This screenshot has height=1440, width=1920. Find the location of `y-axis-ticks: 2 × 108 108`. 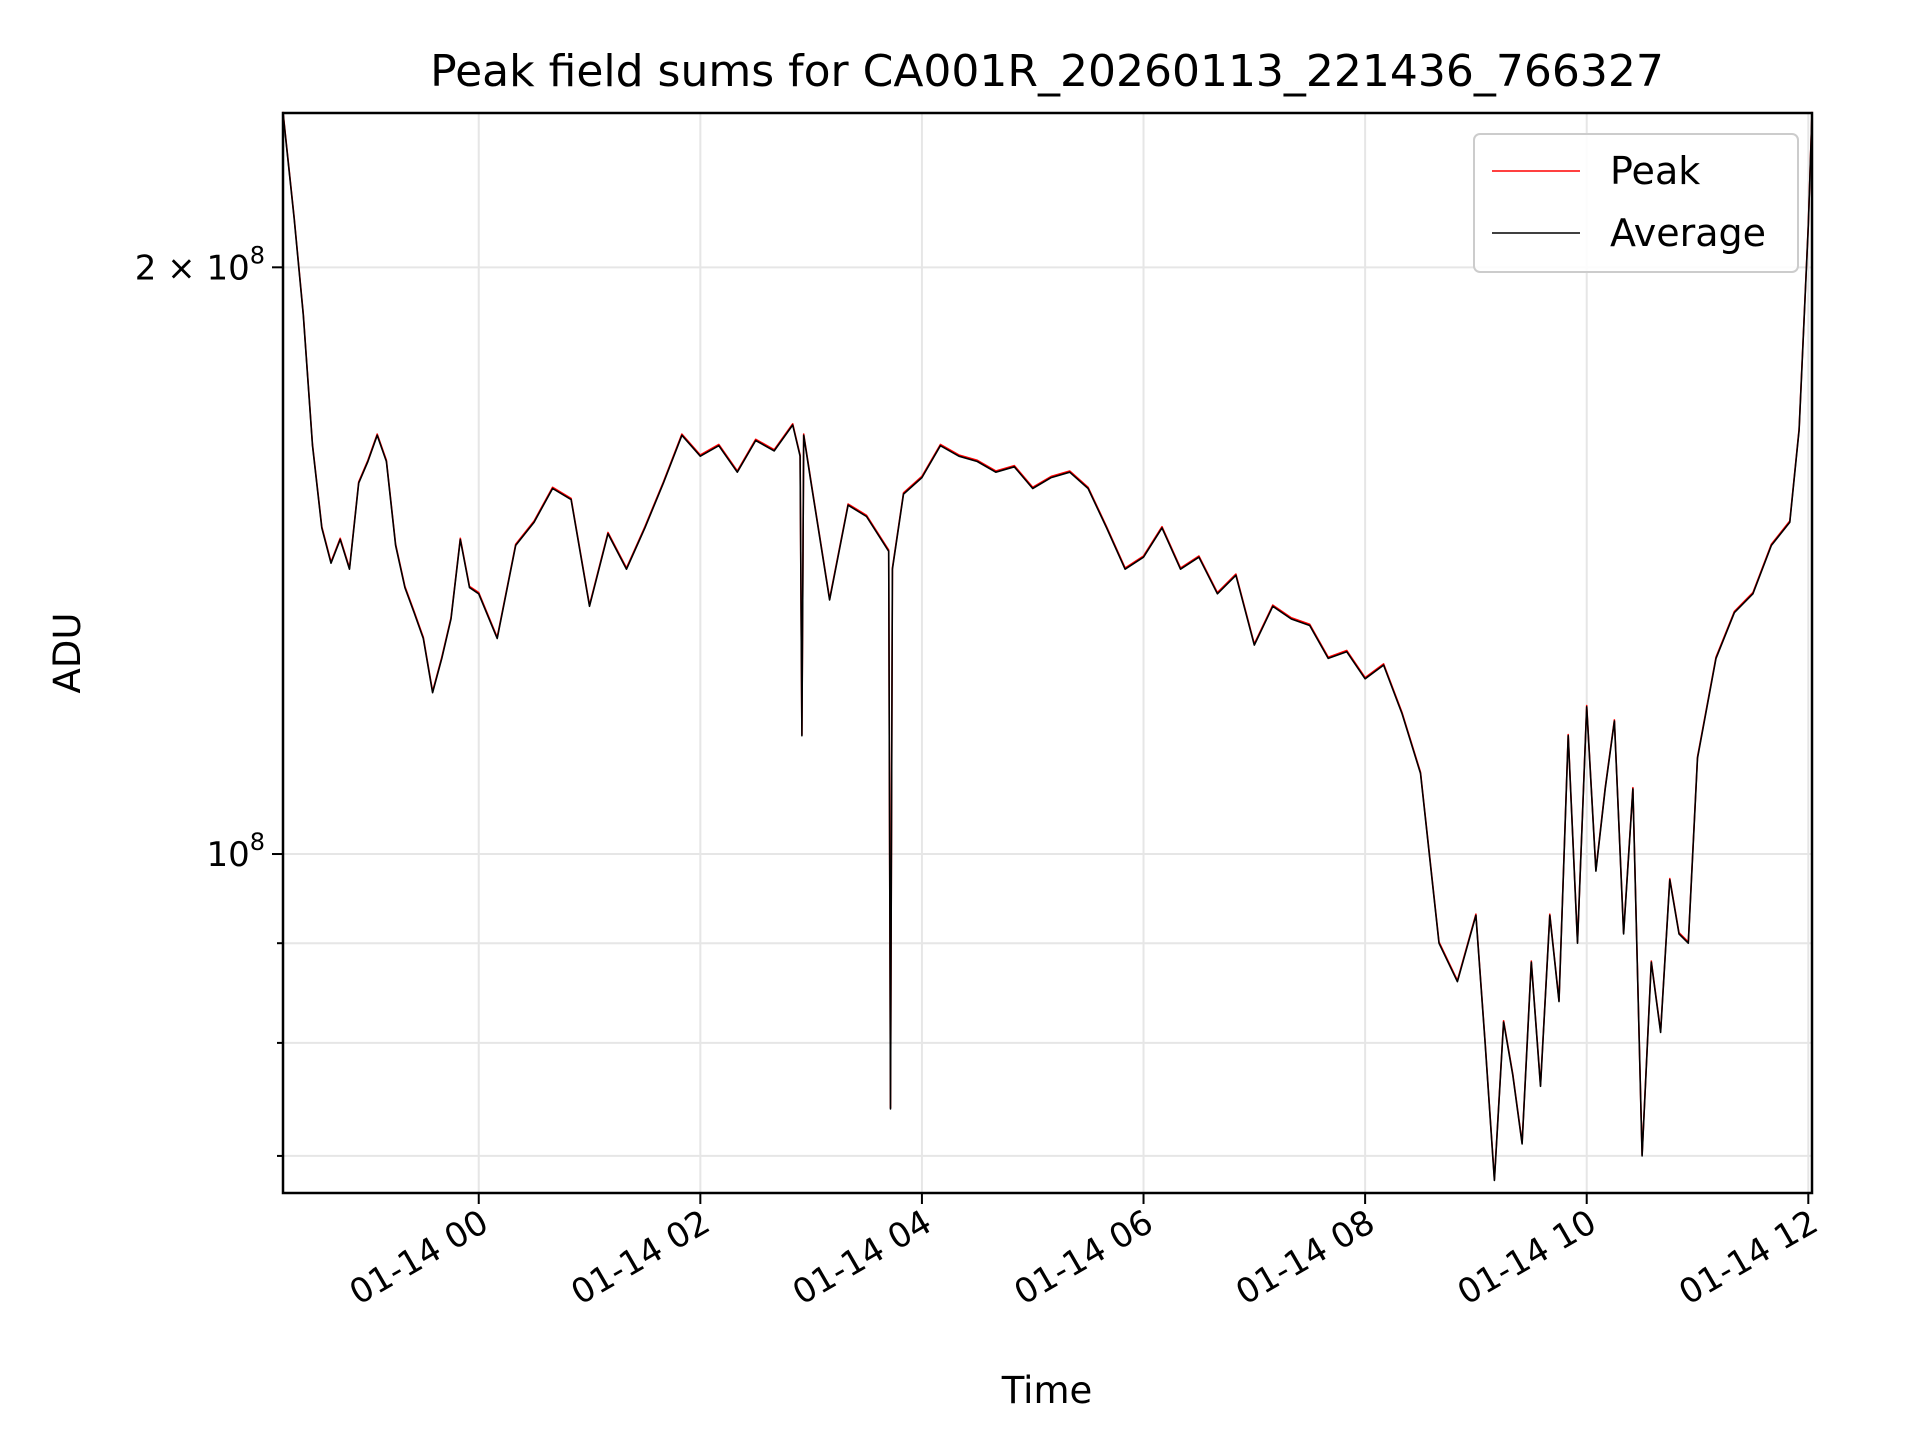

y-axis-ticks: 2 × 108 108 is located at coordinates (209, 699).